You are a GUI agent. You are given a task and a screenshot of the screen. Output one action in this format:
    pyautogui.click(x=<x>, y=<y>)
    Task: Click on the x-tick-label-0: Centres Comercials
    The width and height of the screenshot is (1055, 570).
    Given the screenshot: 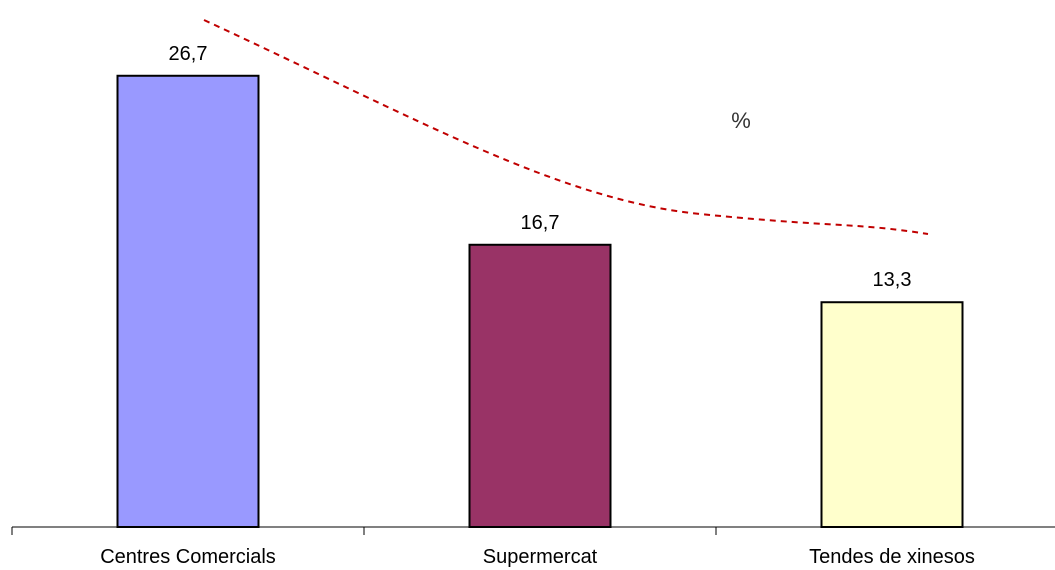 What is the action you would take?
    pyautogui.click(x=188, y=557)
    